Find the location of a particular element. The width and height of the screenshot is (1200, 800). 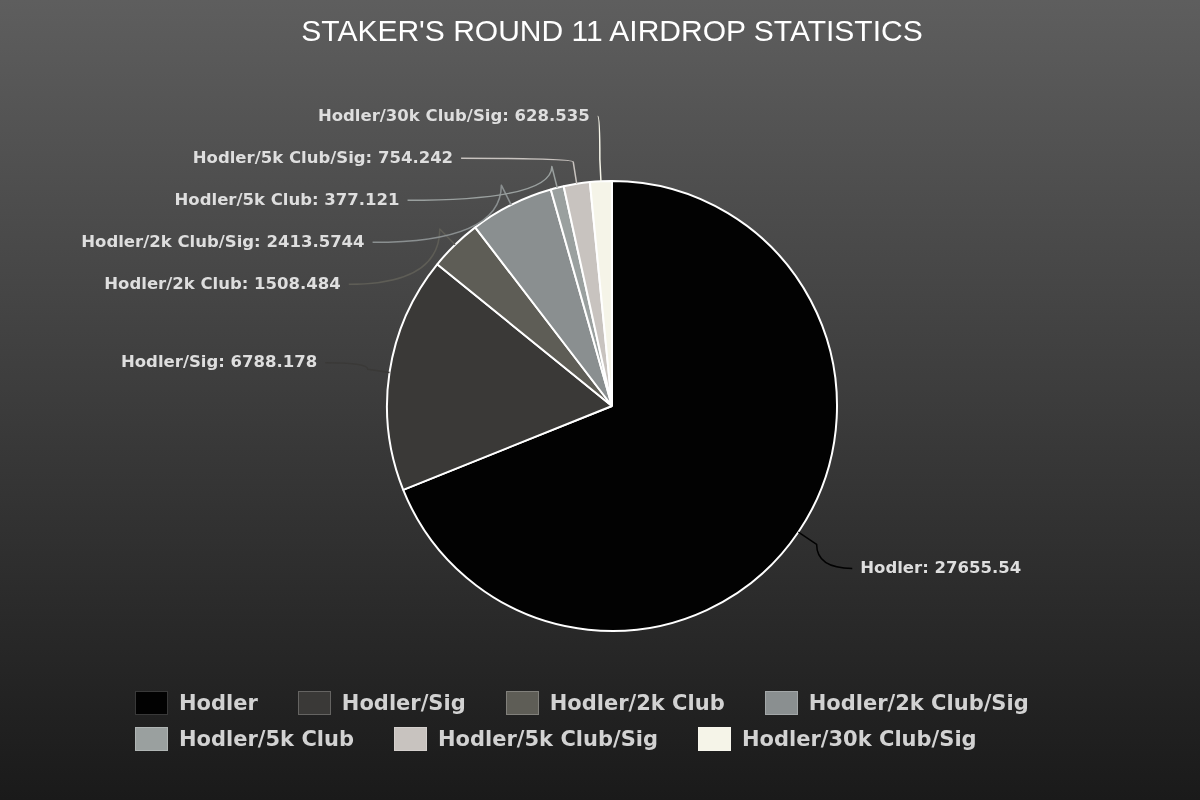

data-label: Hodler/5k Club/Sig: 754.242 is located at coordinates (323, 157).